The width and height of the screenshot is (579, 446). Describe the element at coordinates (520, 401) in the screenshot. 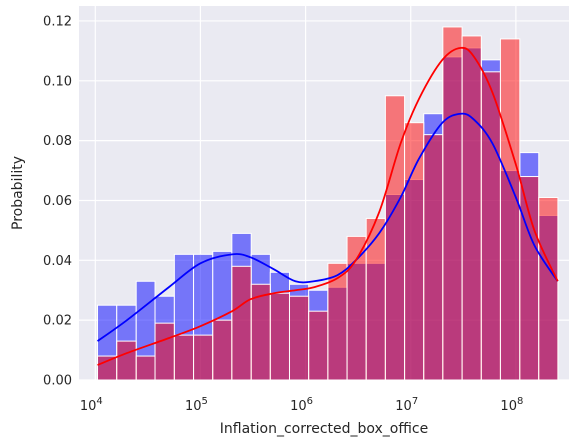

I see `x-tick-exponent: 8` at that location.